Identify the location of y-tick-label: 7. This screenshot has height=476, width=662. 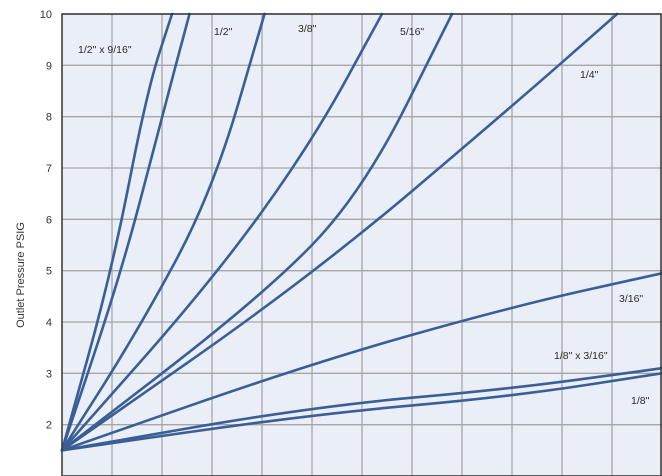
(49, 169).